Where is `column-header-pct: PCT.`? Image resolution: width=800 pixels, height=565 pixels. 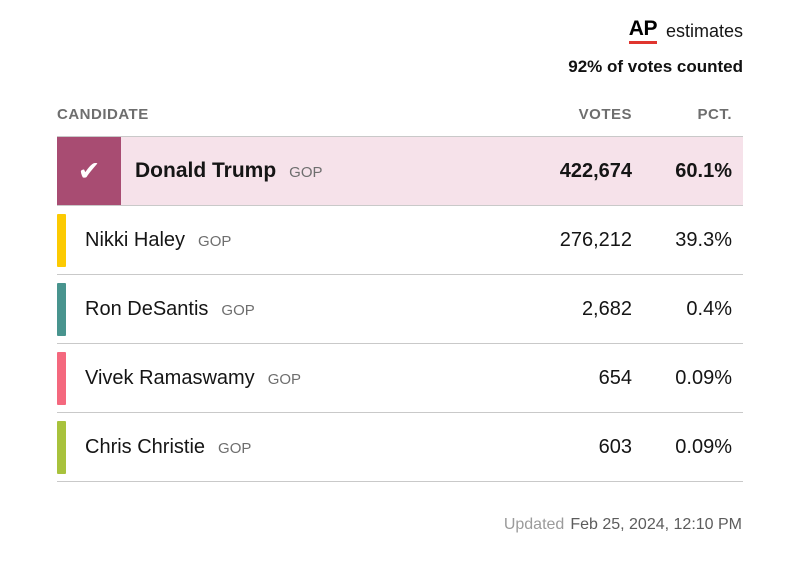
column-header-pct: PCT. is located at coordinates (714, 114).